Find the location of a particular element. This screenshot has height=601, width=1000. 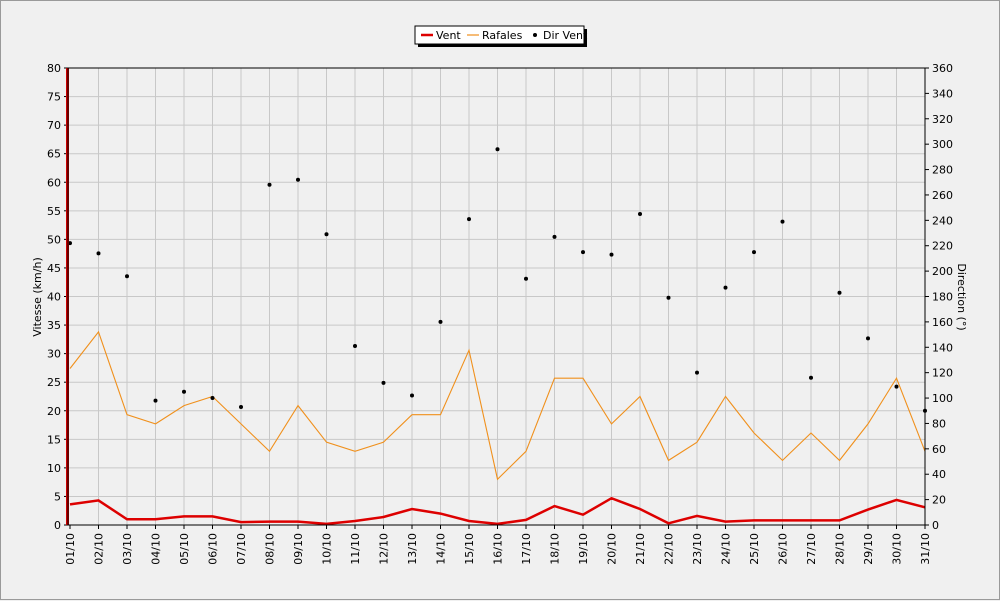

x-tick-label: 13/10 is located at coordinates (412, 549).